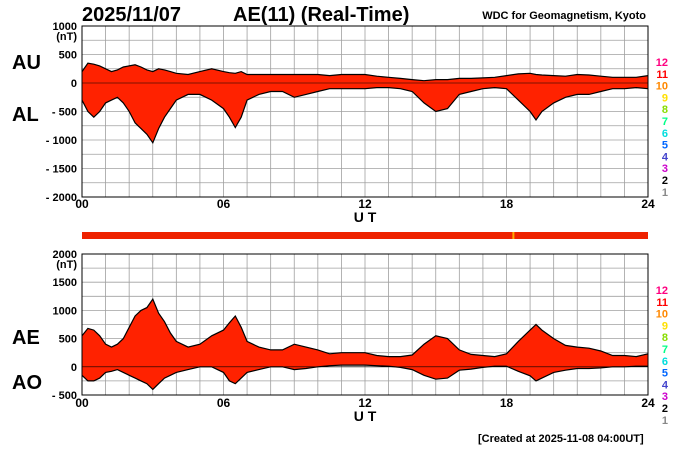 This screenshot has height=450, width=700. I want to click on created-timestamp: [Created at 2025-11-08 04:00UT], so click(561, 439).